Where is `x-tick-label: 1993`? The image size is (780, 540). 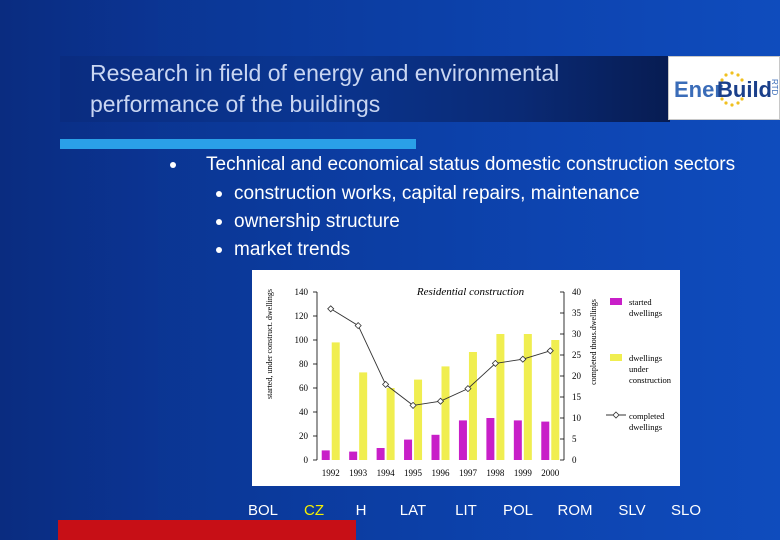 x-tick-label: 1993 is located at coordinates (358, 473).